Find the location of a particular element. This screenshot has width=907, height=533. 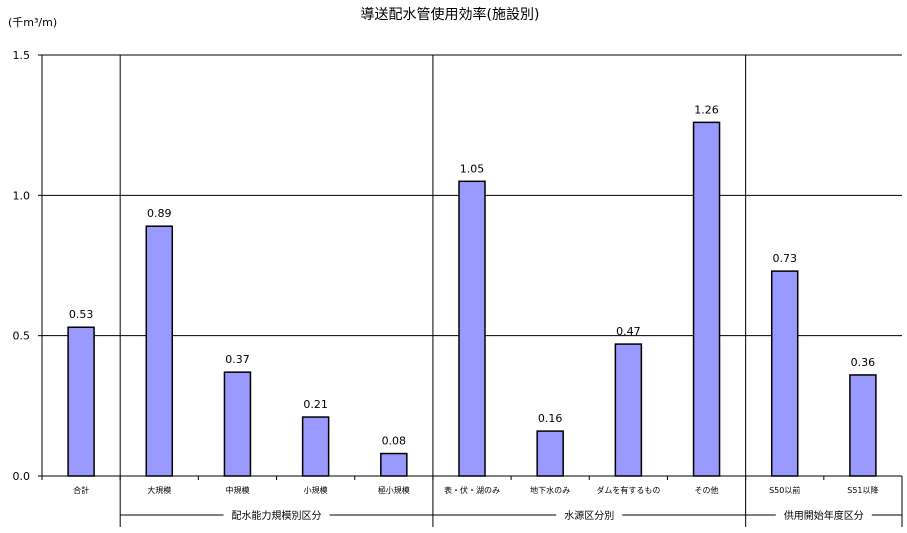

category-label: 表・伏・湖のみ is located at coordinates (472, 490).